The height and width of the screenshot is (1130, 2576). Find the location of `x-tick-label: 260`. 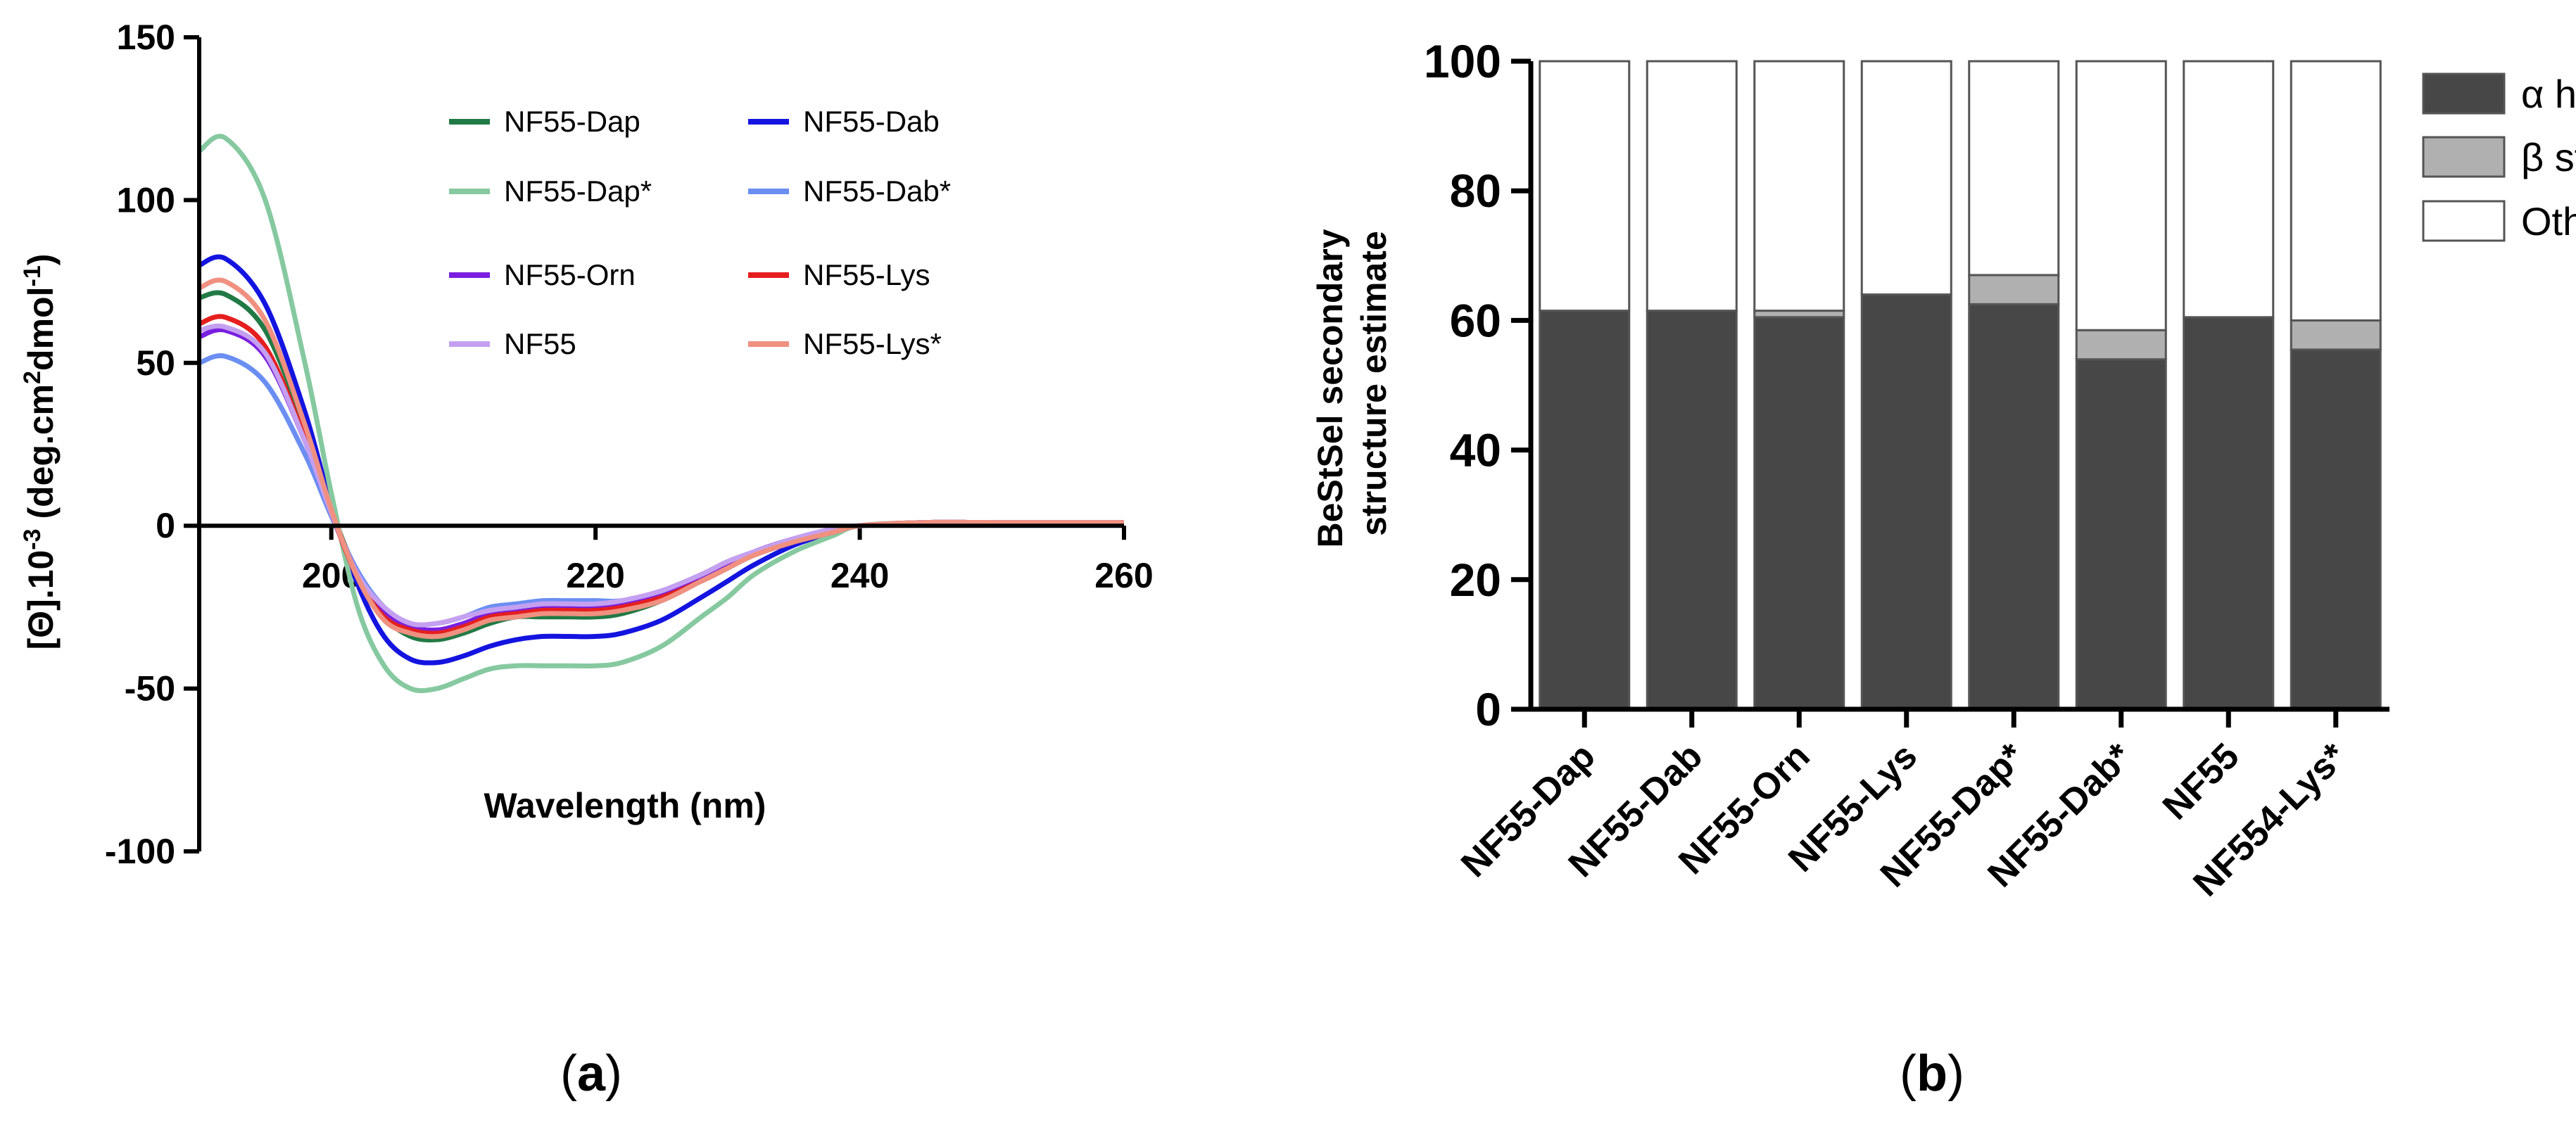

x-tick-label: 260 is located at coordinates (1123, 576).